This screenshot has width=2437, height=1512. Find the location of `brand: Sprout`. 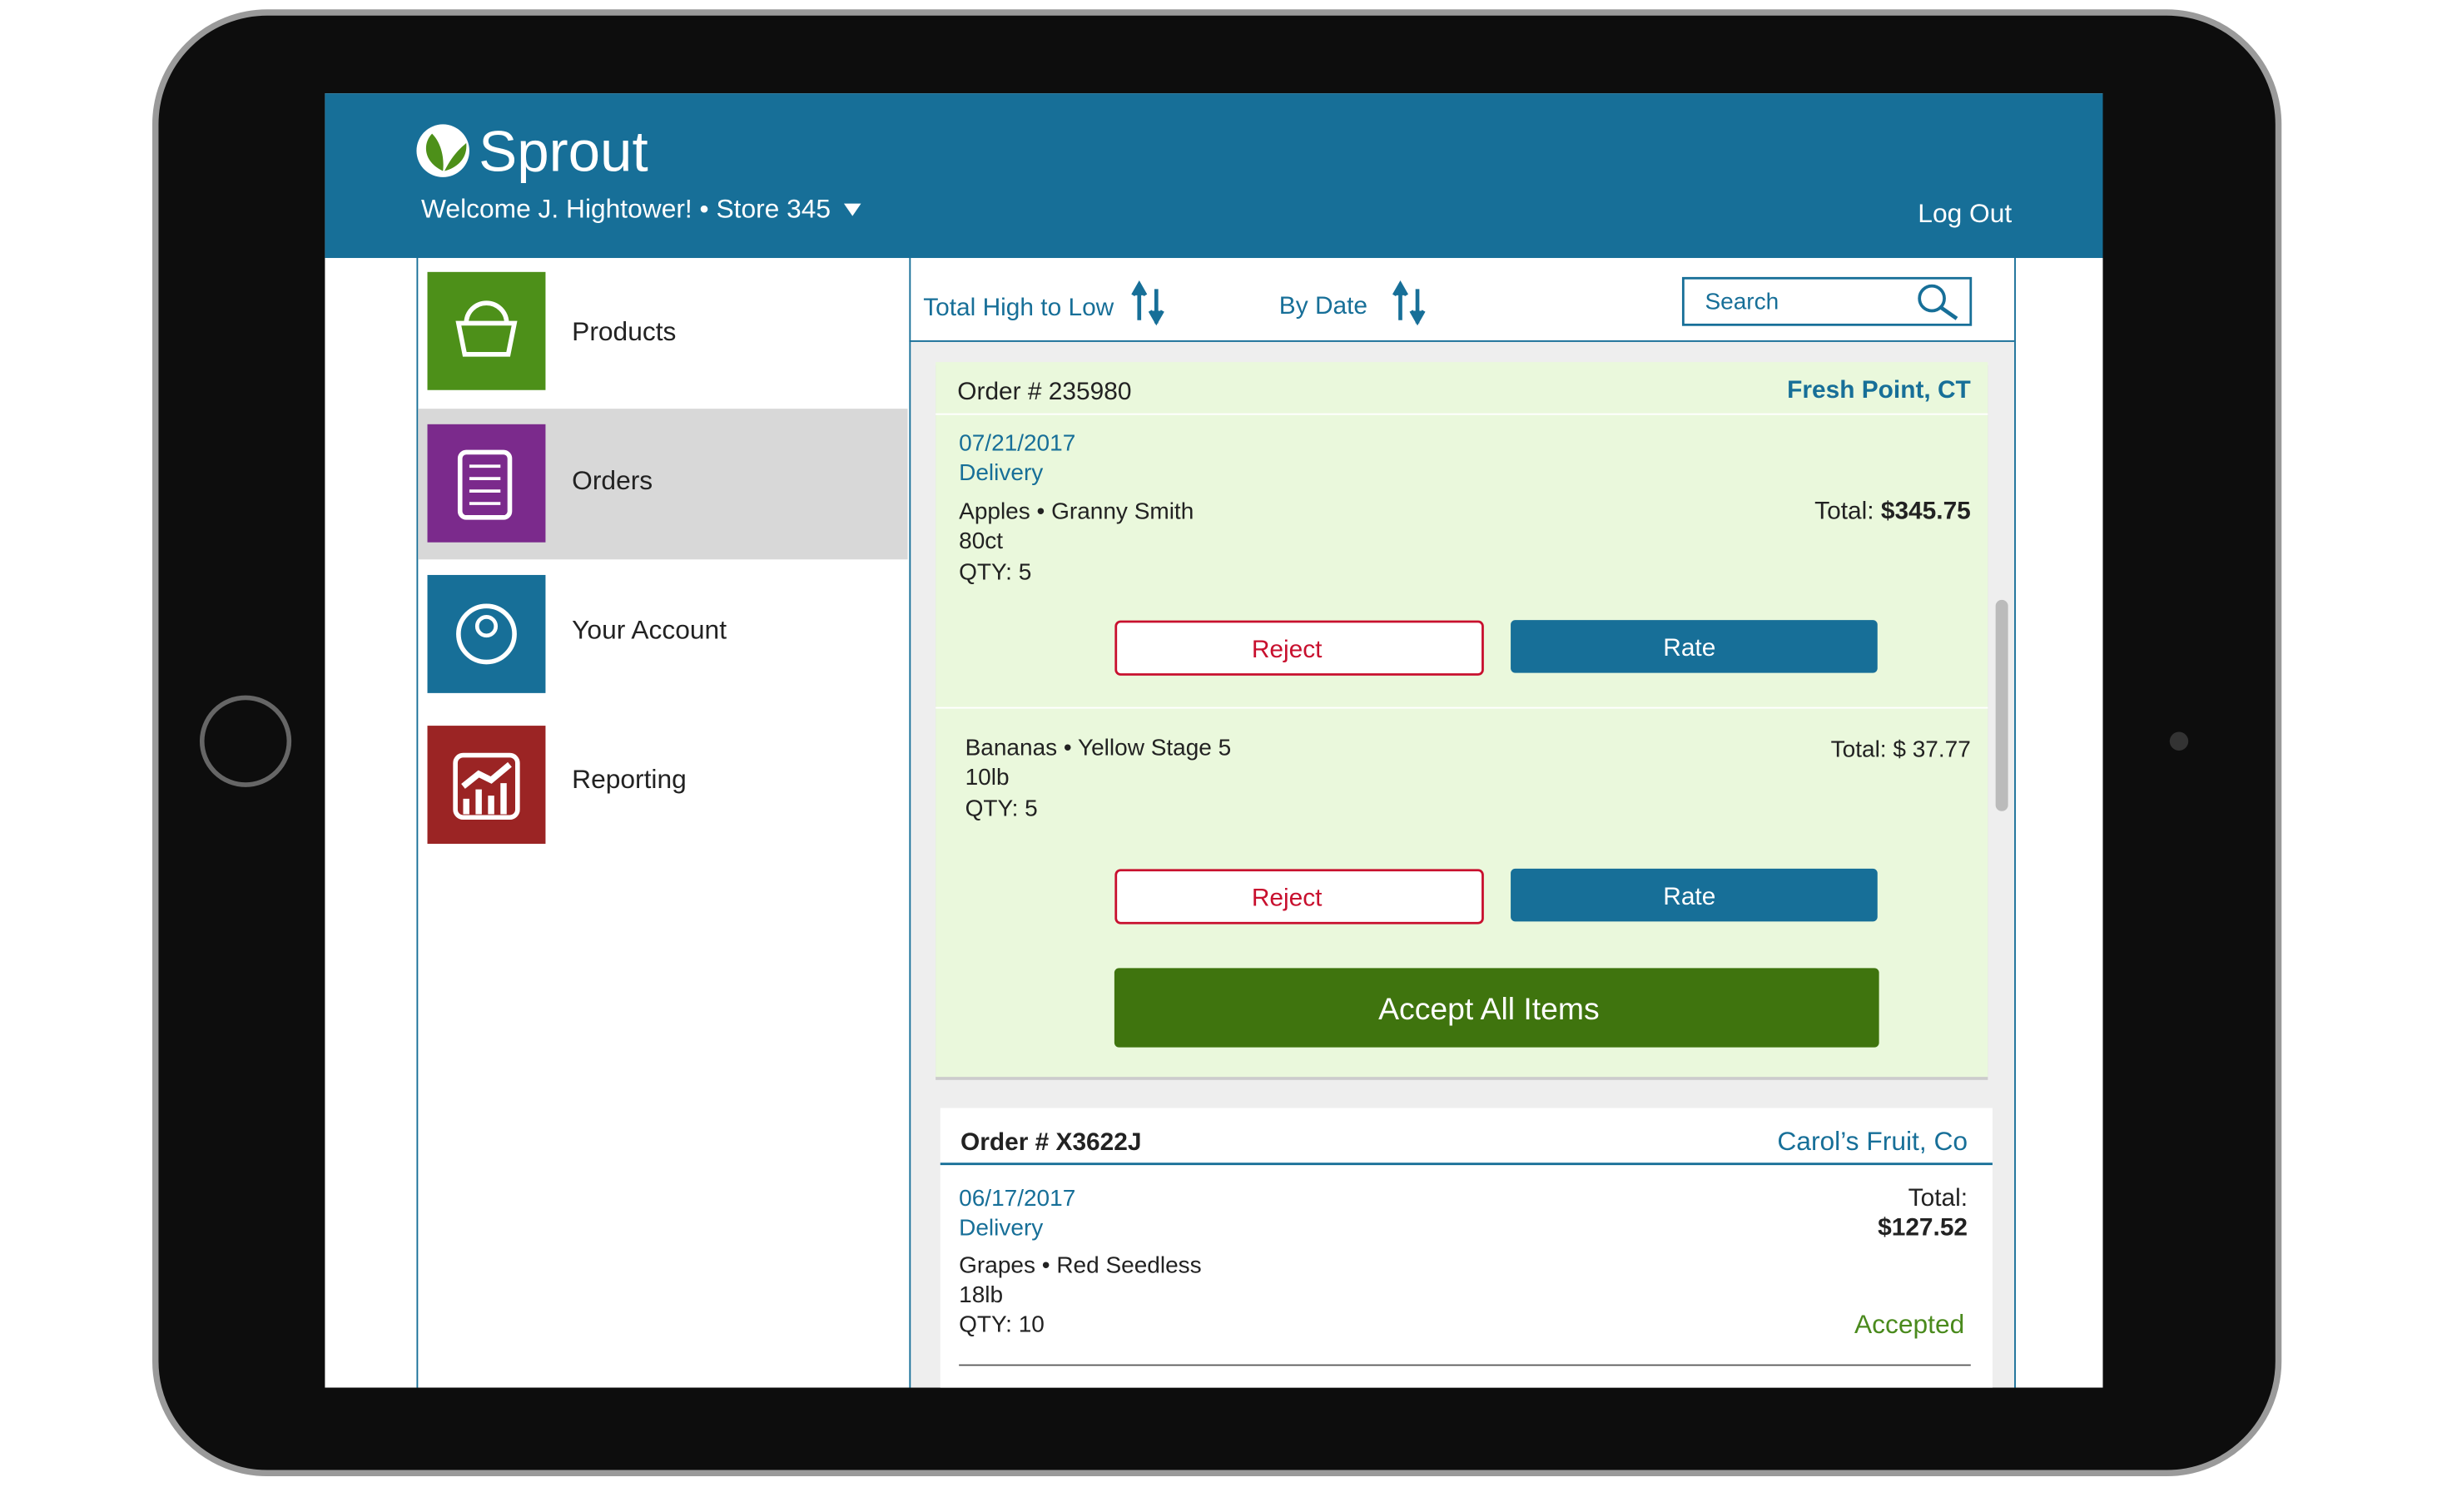

brand: Sprout is located at coordinates (564, 150).